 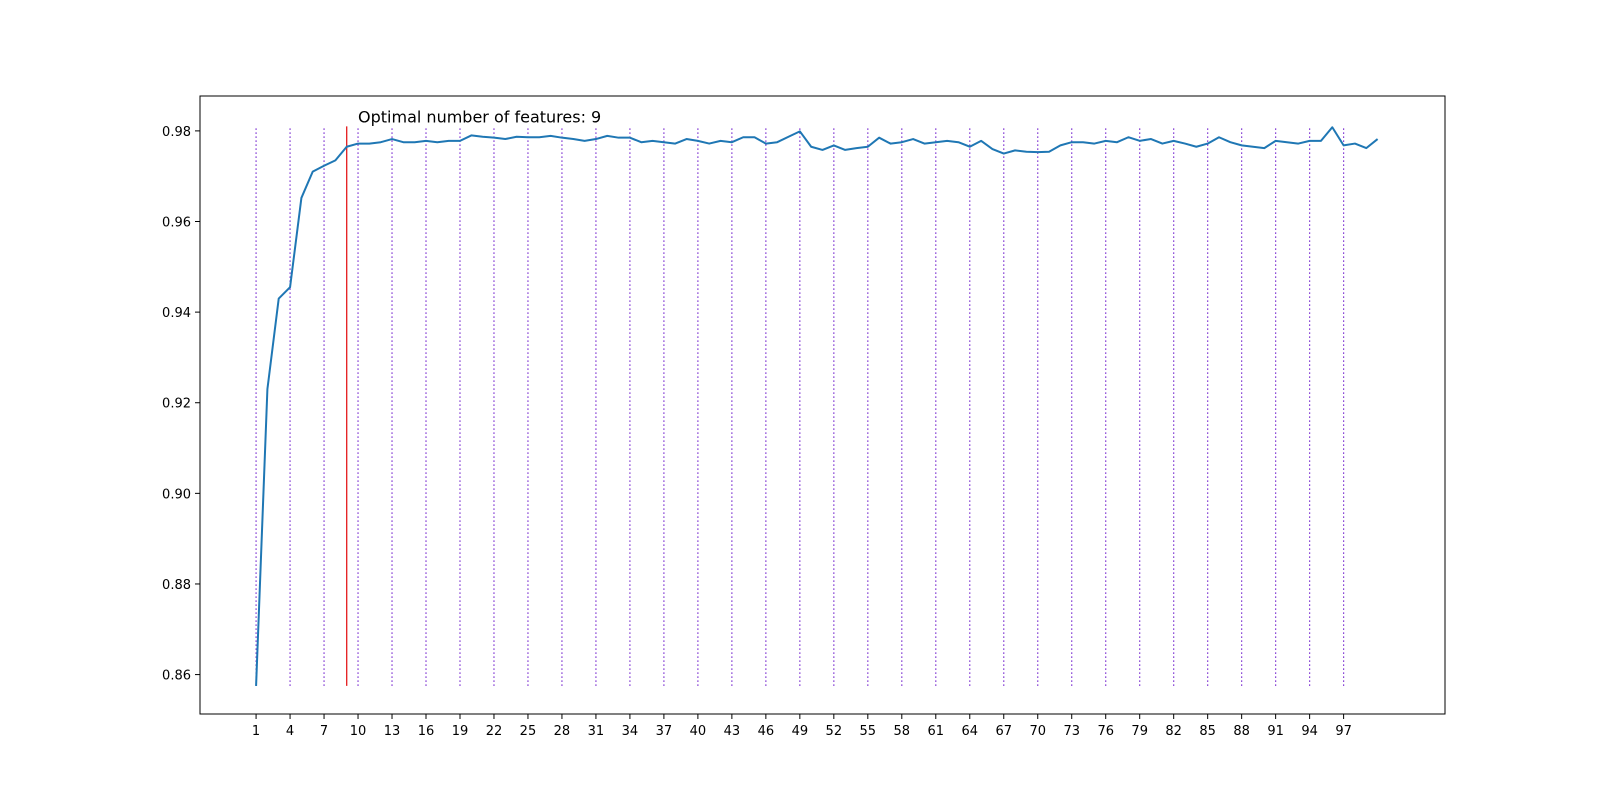 I want to click on y-tick-label: 0.86, so click(x=176, y=676).